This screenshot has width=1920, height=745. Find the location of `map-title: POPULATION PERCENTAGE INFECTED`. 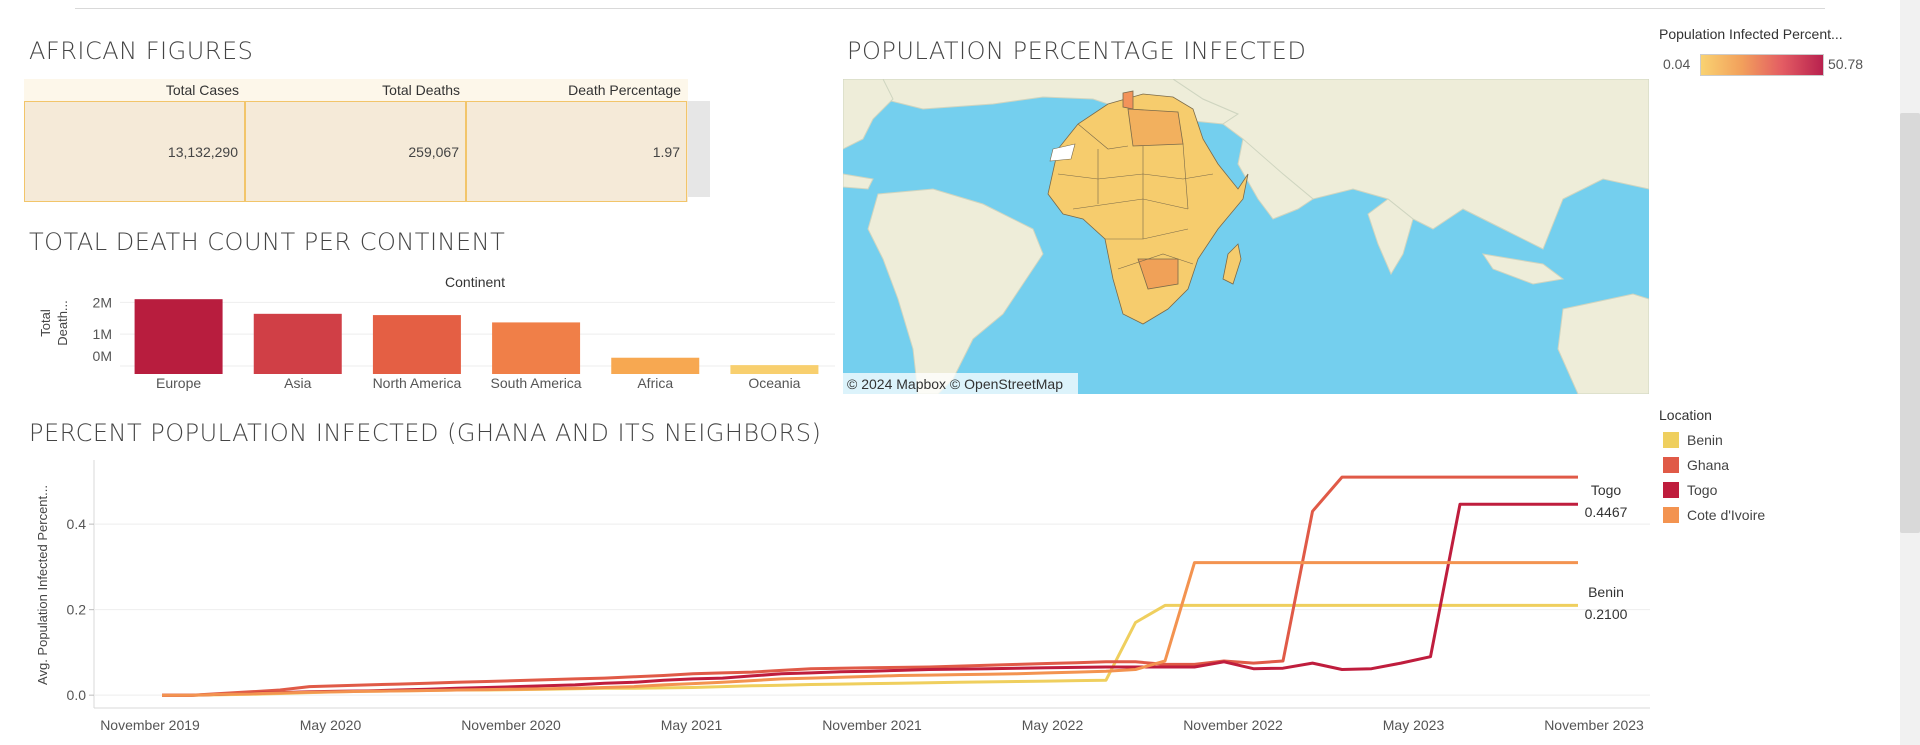

map-title: POPULATION PERCENTAGE INFECTED is located at coordinates (1077, 51).